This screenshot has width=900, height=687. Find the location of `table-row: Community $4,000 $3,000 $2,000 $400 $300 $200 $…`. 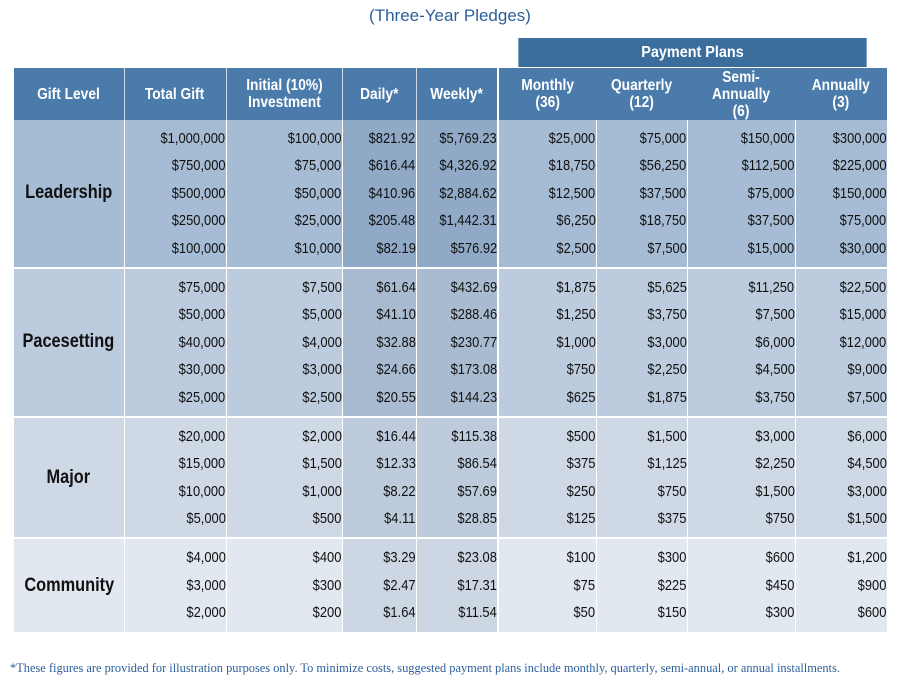

table-row: Community $4,000 $3,000 $2,000 $400 $300 $200 $… is located at coordinates (451, 586).